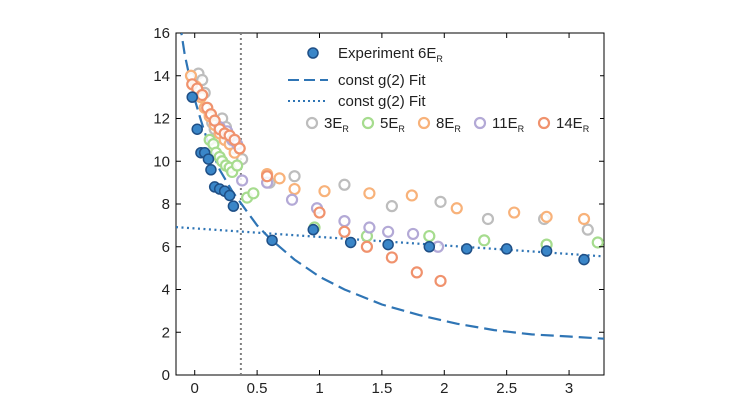  What do you see at coordinates (195, 388) in the screenshot?
I see `x-tick-label: 0` at bounding box center [195, 388].